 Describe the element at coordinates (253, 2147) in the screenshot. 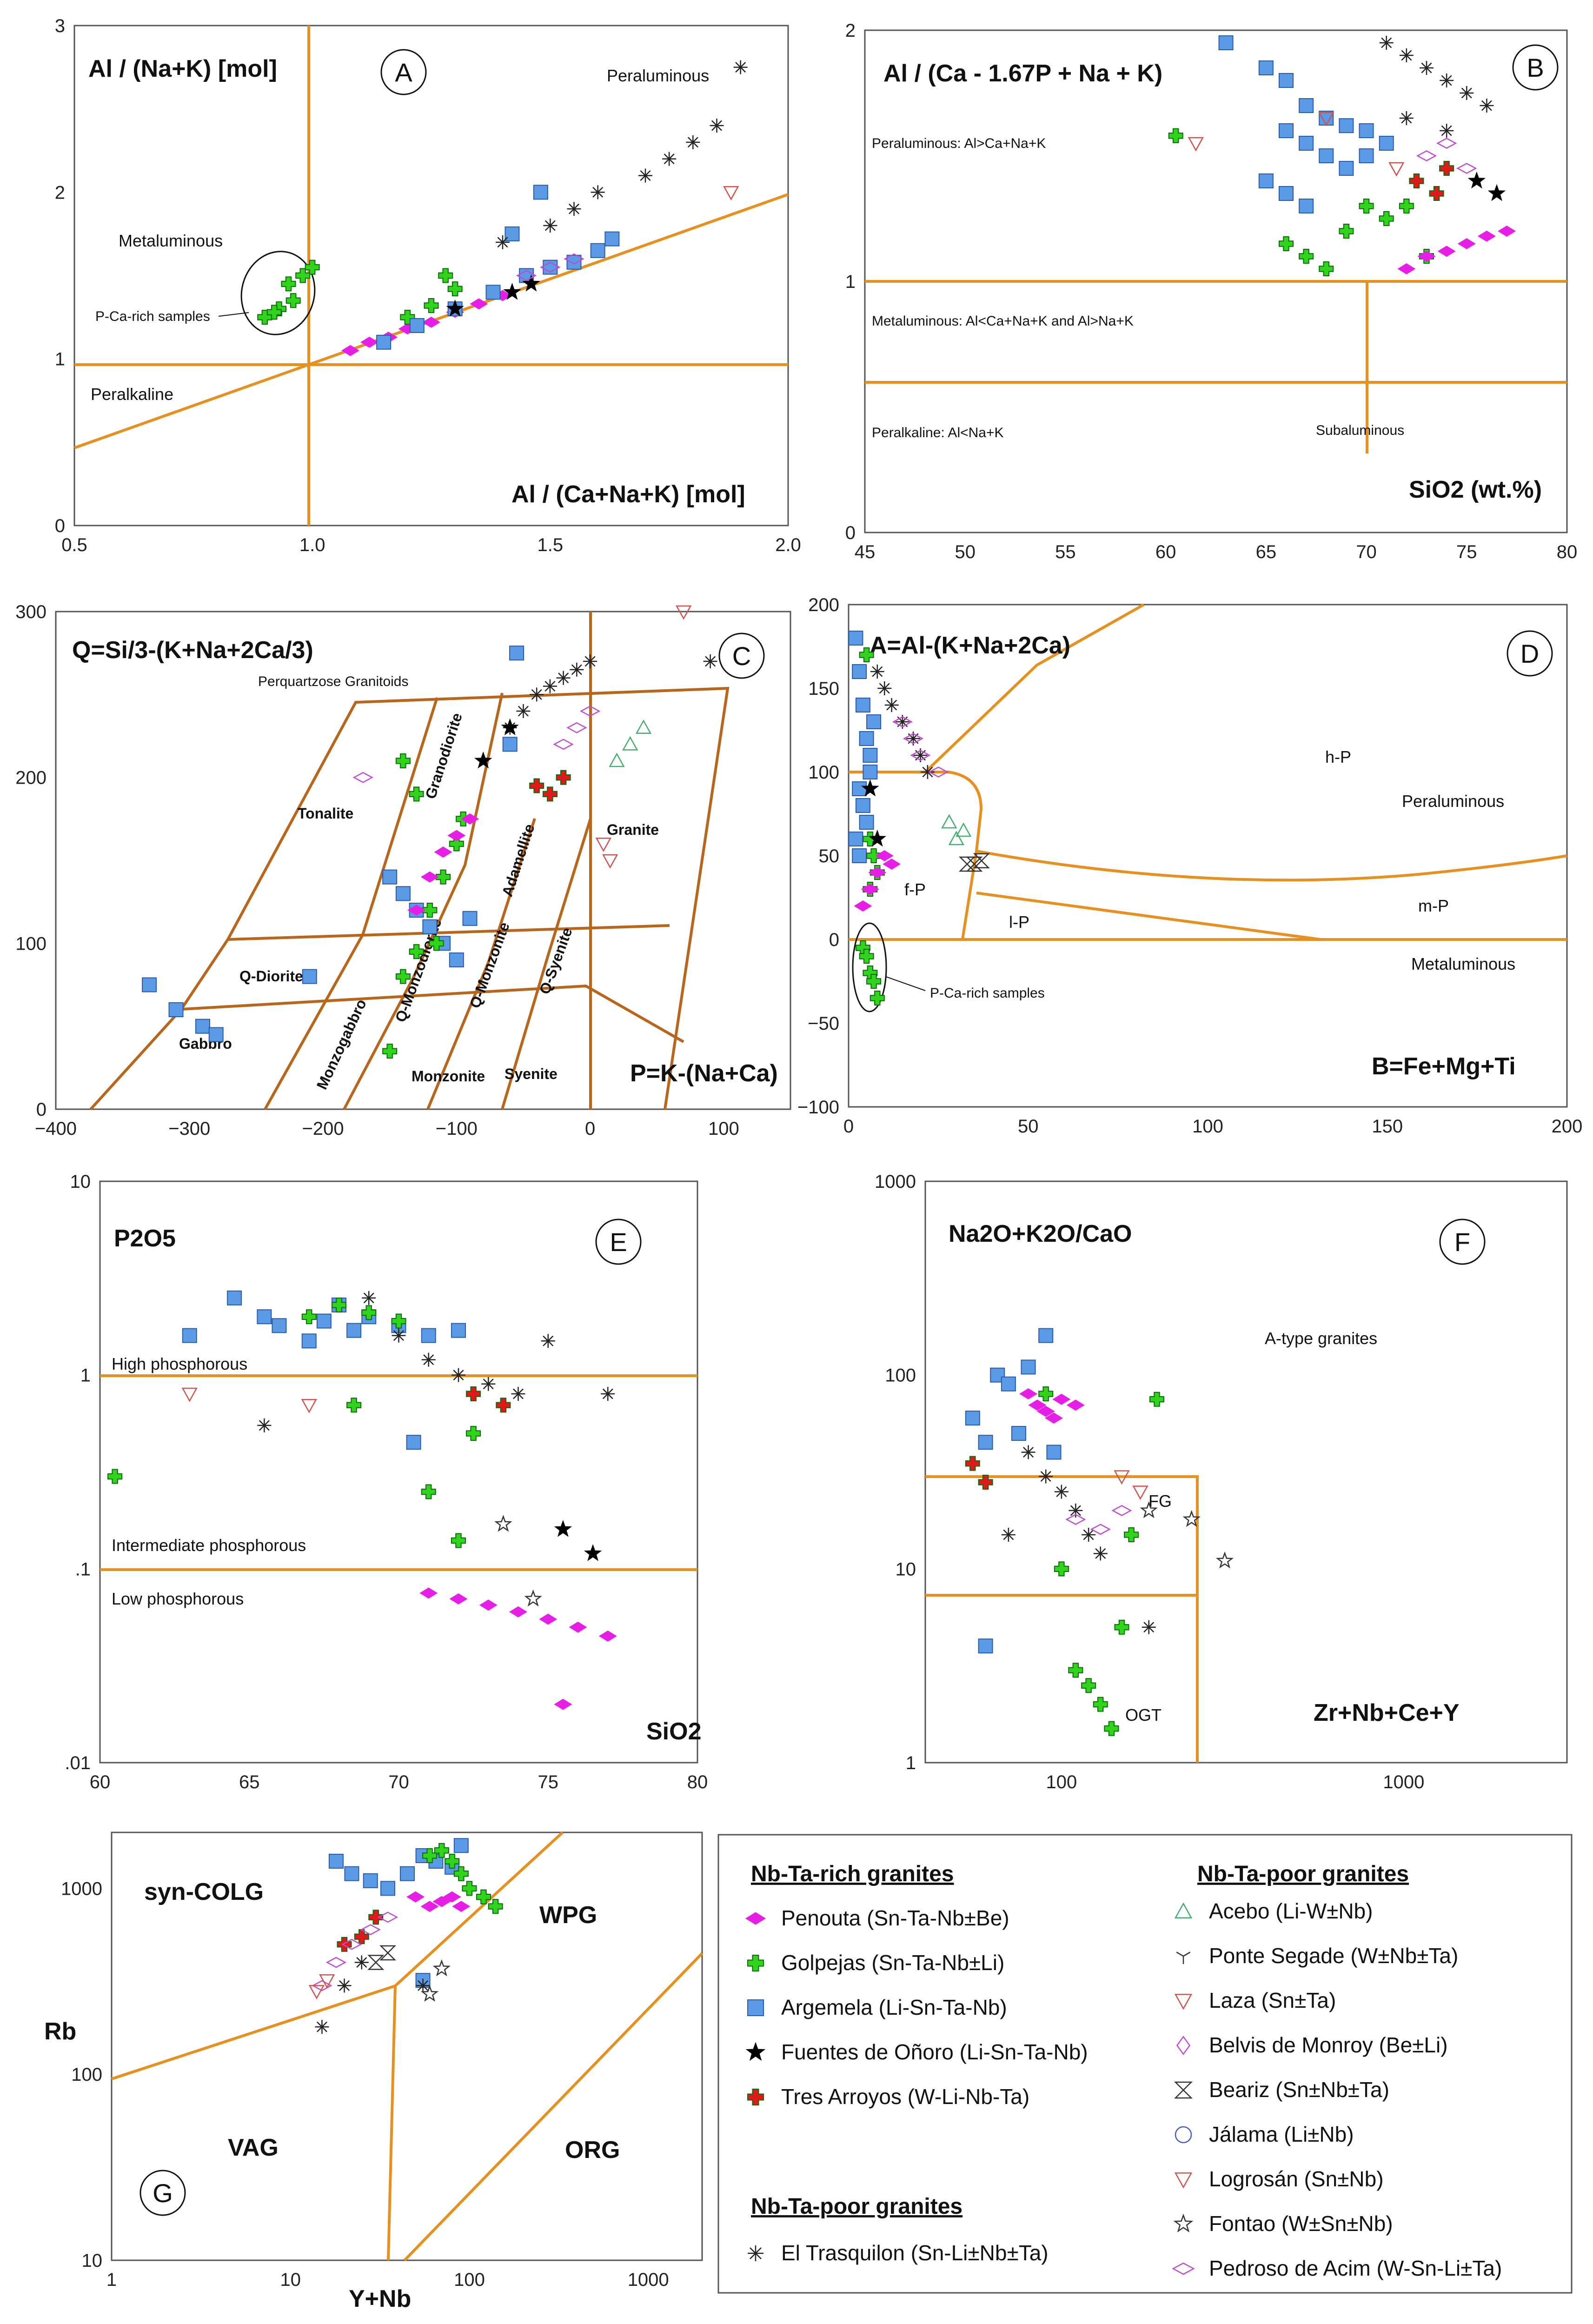

I see `panel-g-field-2: VAG` at that location.